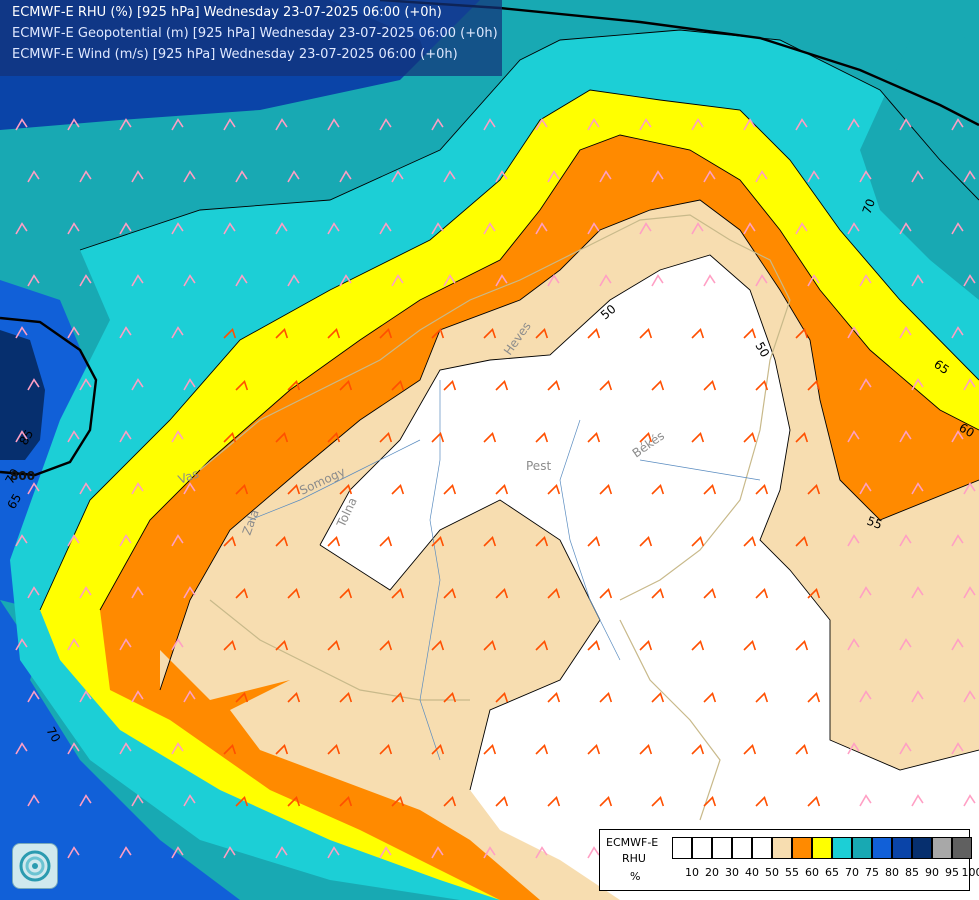 This screenshot has height=900, width=979. What do you see at coordinates (892, 872) in the screenshot?
I see `legend-tick-label: 80` at bounding box center [892, 872].